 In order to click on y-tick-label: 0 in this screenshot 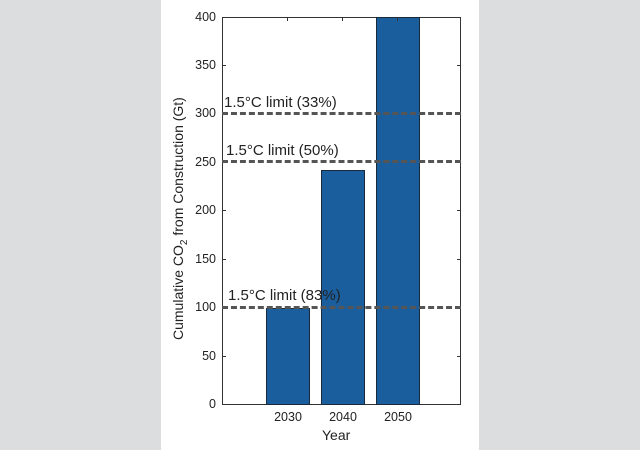, I will do `click(212, 404)`.